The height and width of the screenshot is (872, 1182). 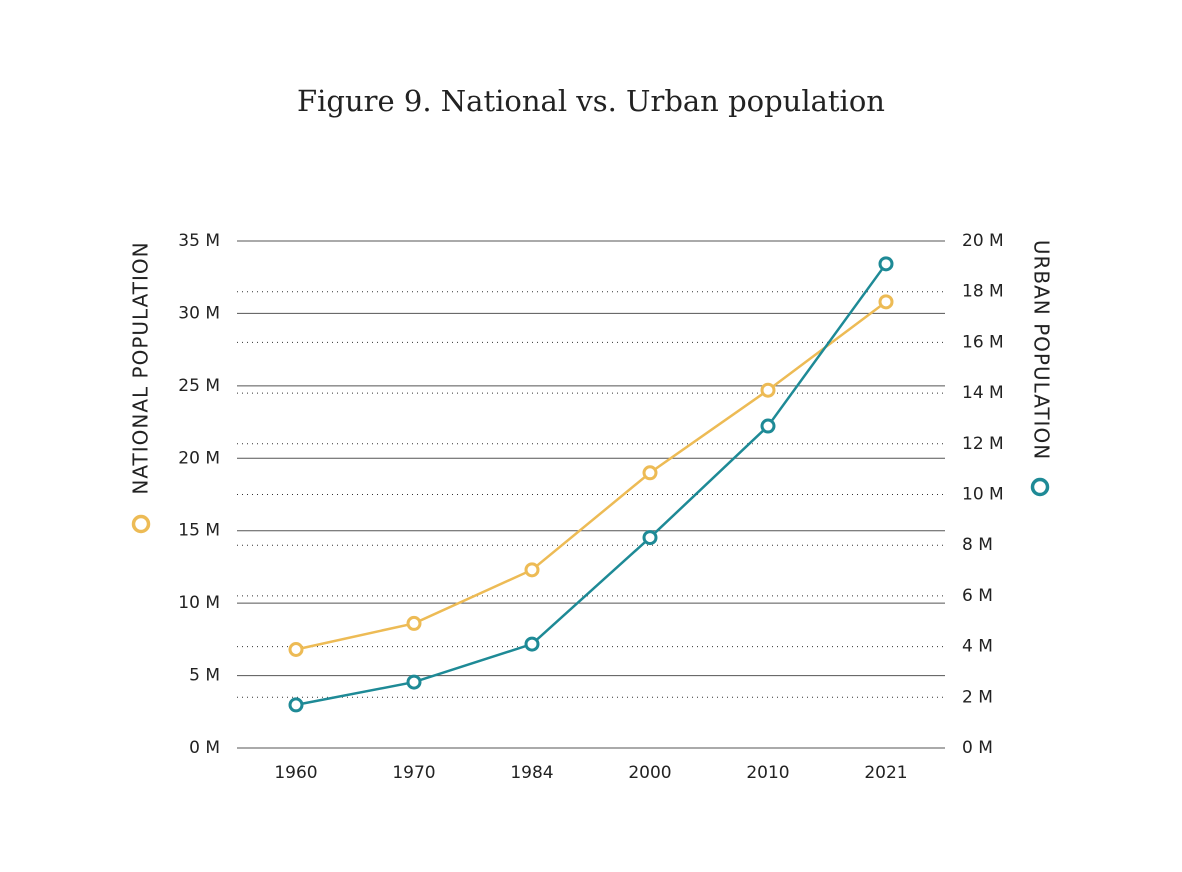 I want to click on x-tick-label: 1970, so click(x=413, y=773).